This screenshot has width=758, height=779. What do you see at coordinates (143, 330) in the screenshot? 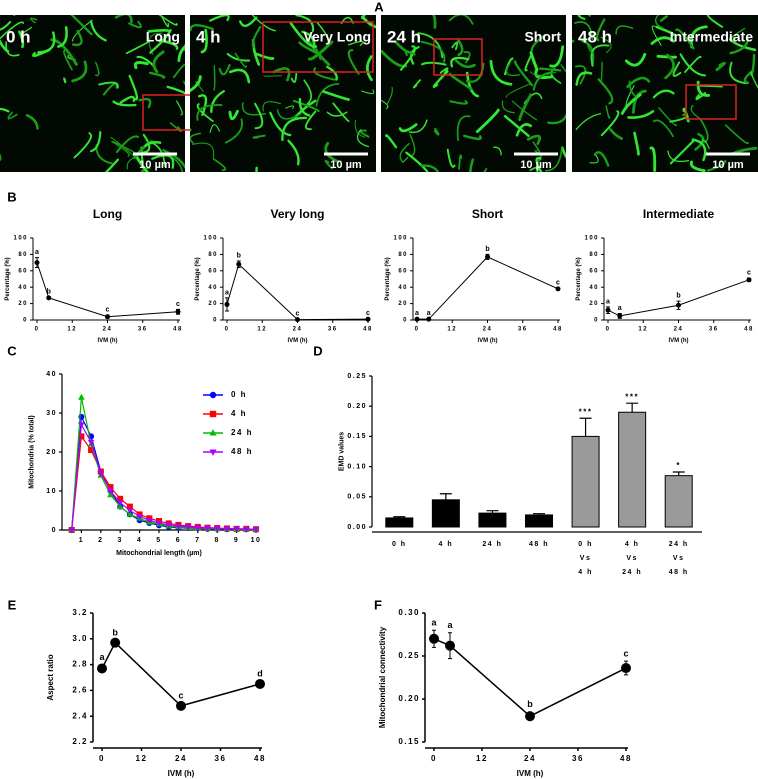
I see `x-tick-label: 36` at bounding box center [143, 330].